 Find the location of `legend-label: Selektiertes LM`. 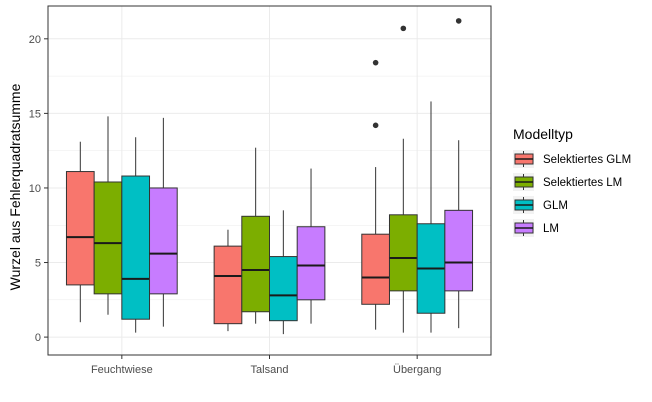

legend-label: Selektiertes LM is located at coordinates (582, 183).